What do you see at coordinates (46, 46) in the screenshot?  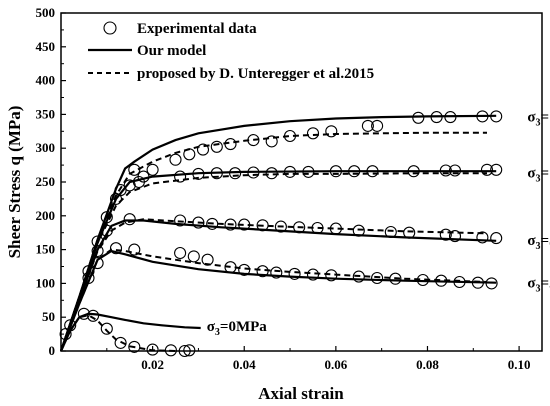 I see `y-tick-label-450: 450` at bounding box center [46, 46].